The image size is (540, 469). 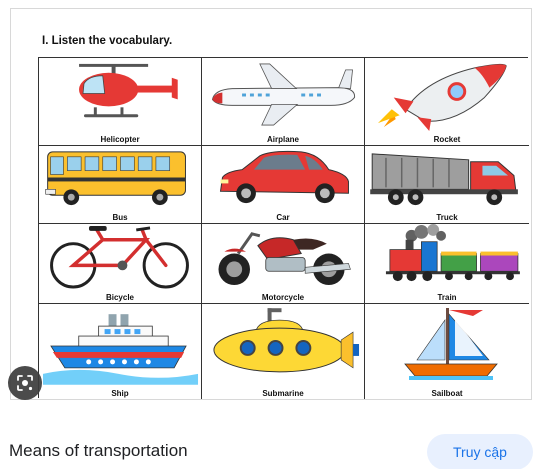 I want to click on vocab-label: Bicycle, so click(x=120, y=297).